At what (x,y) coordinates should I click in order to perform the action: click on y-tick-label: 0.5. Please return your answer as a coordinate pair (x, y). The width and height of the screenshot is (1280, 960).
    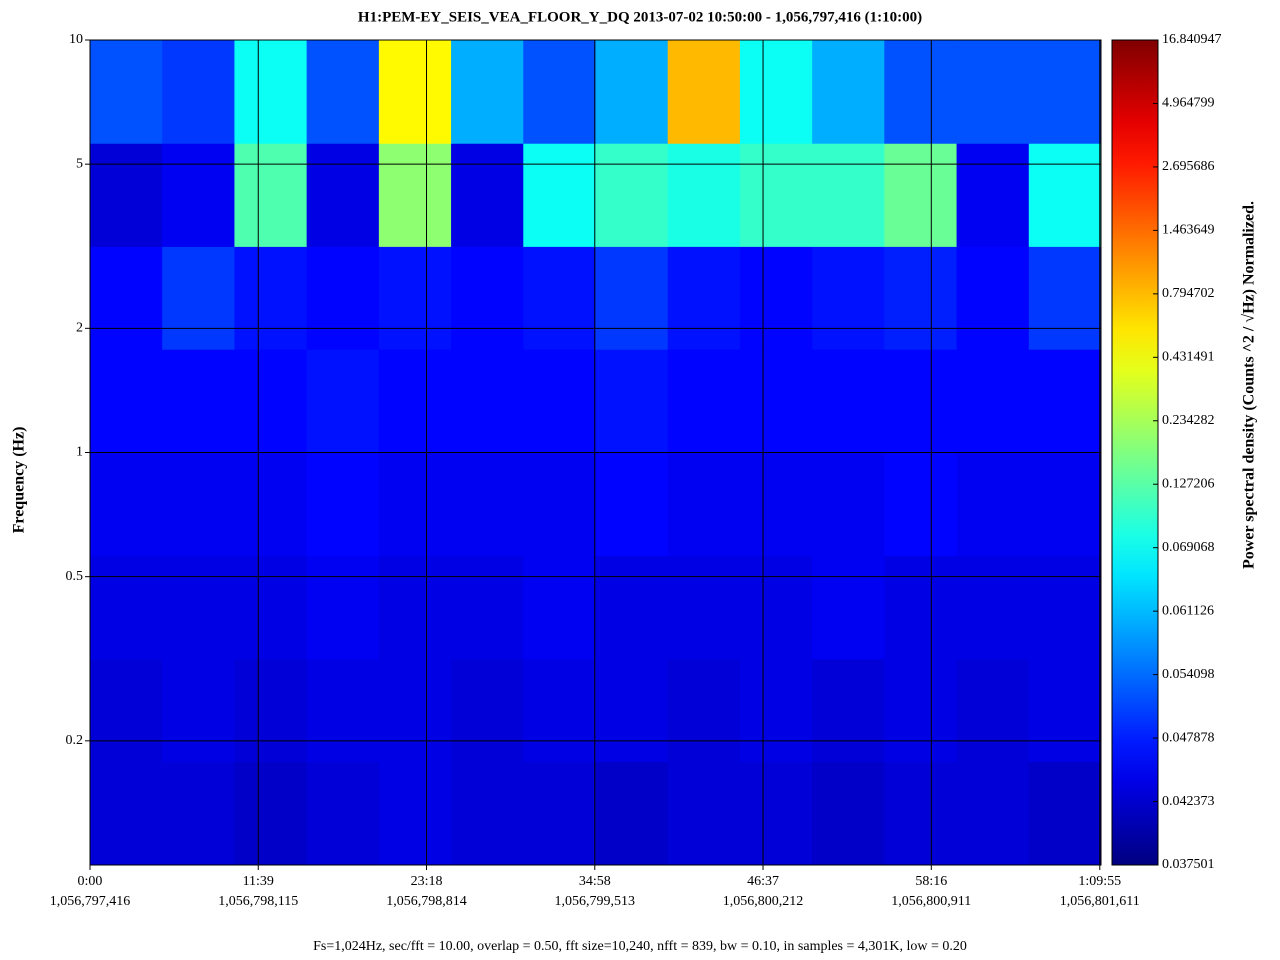
    Looking at the image, I should click on (75, 576).